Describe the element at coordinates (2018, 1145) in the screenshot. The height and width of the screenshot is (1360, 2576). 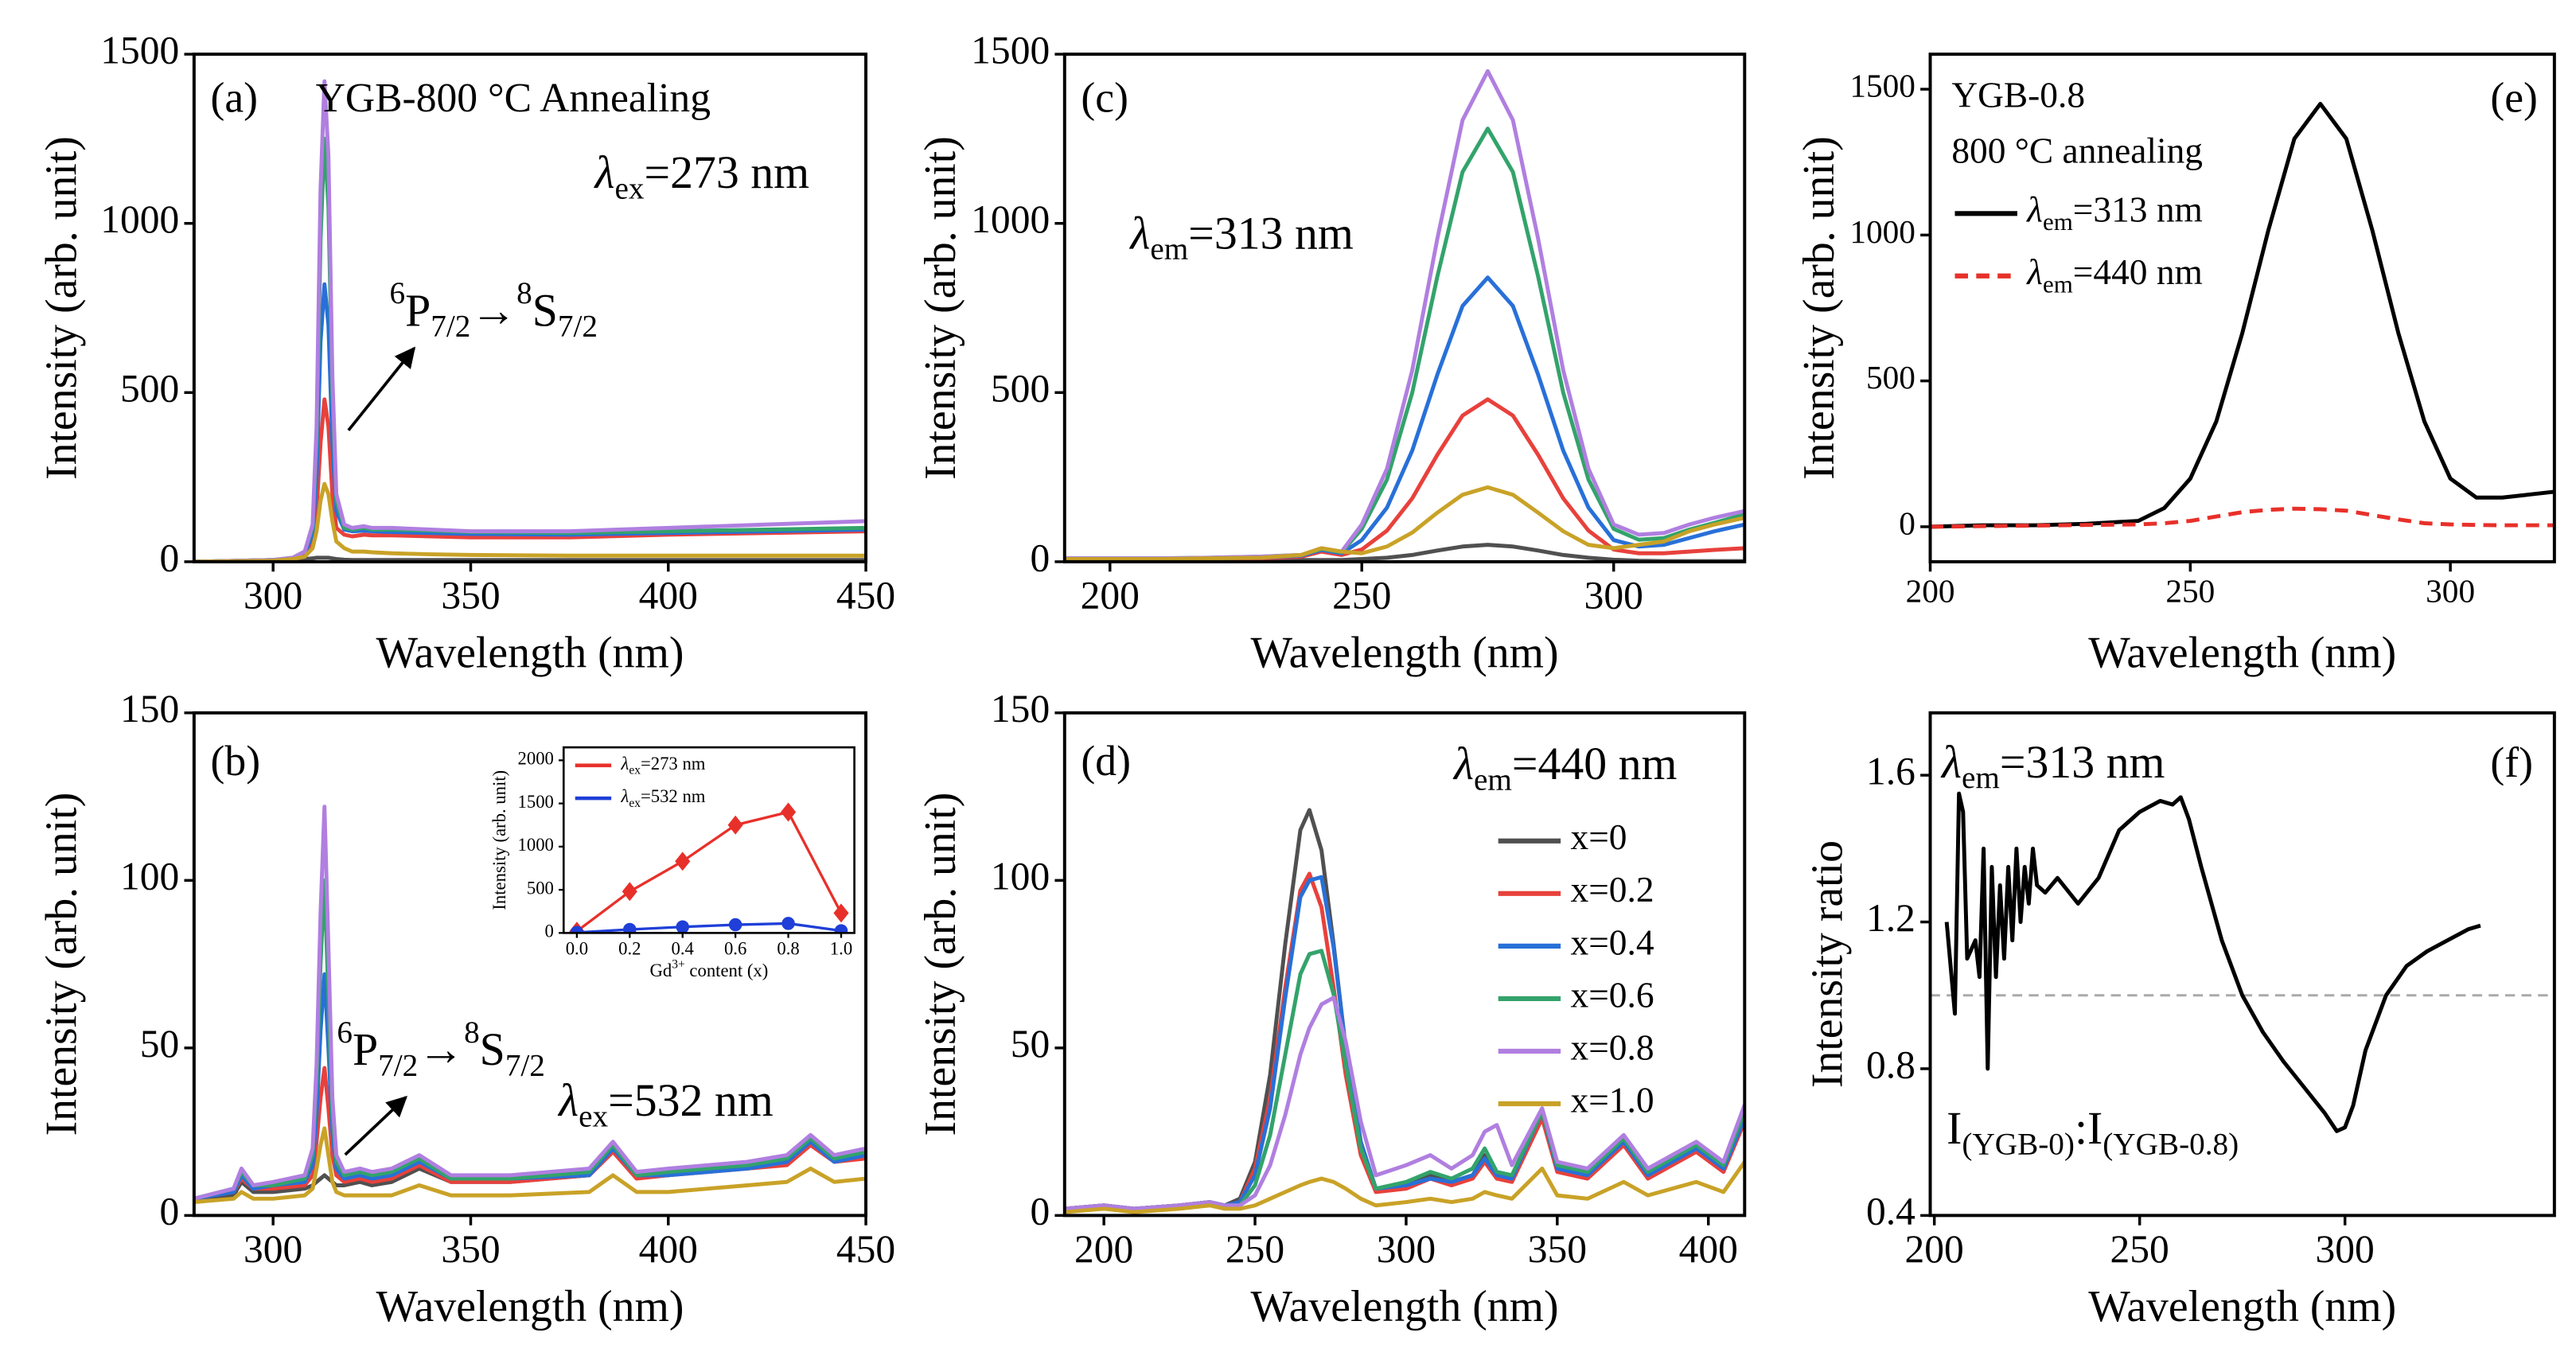
I see `text-segment: (YGB-0)` at that location.